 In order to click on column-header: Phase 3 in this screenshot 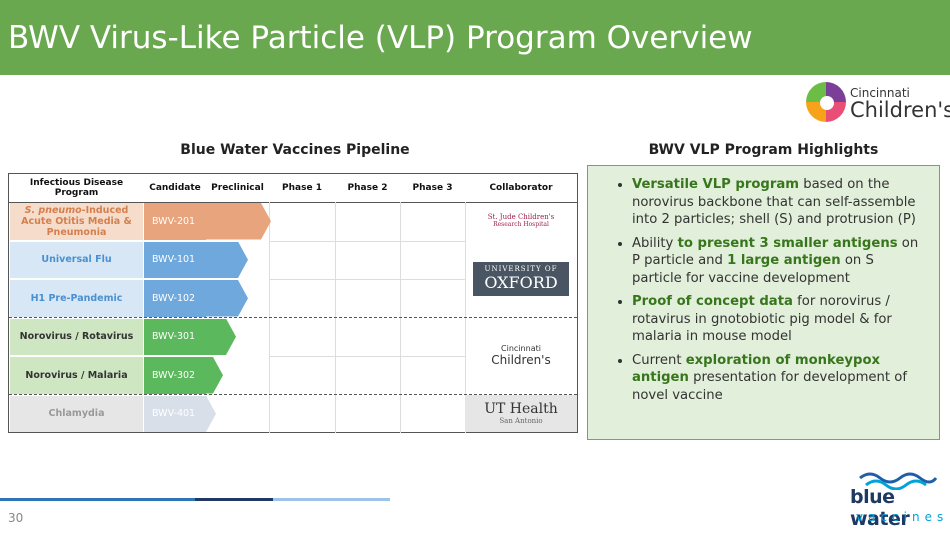, I will do `click(432, 188)`.